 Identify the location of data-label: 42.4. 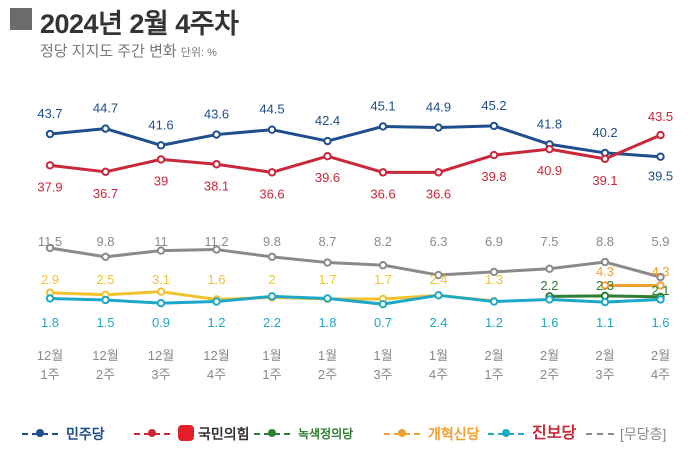
(327, 120).